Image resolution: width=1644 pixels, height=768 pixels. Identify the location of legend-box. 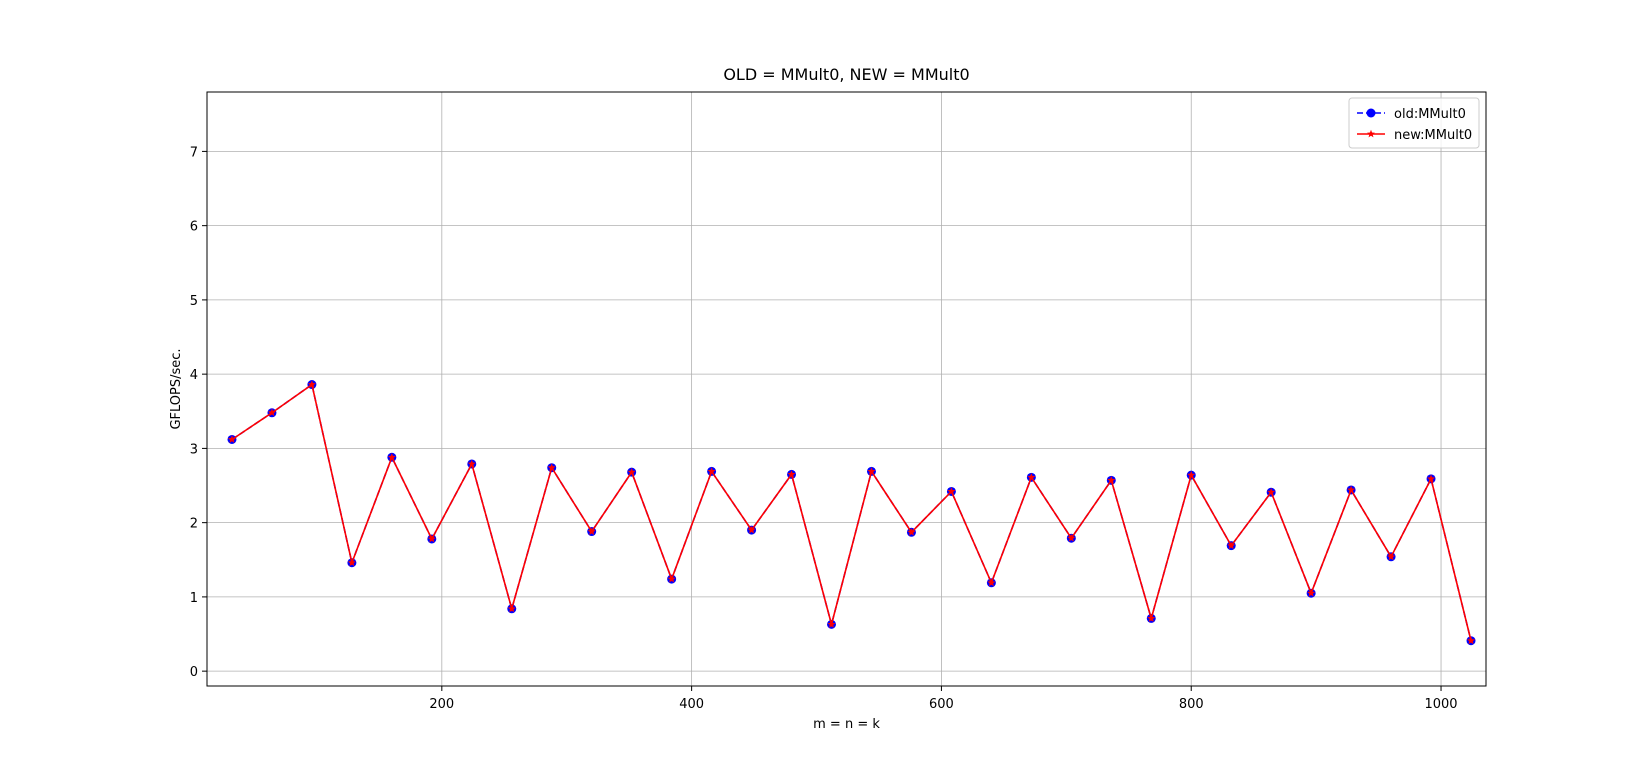
(1414, 123).